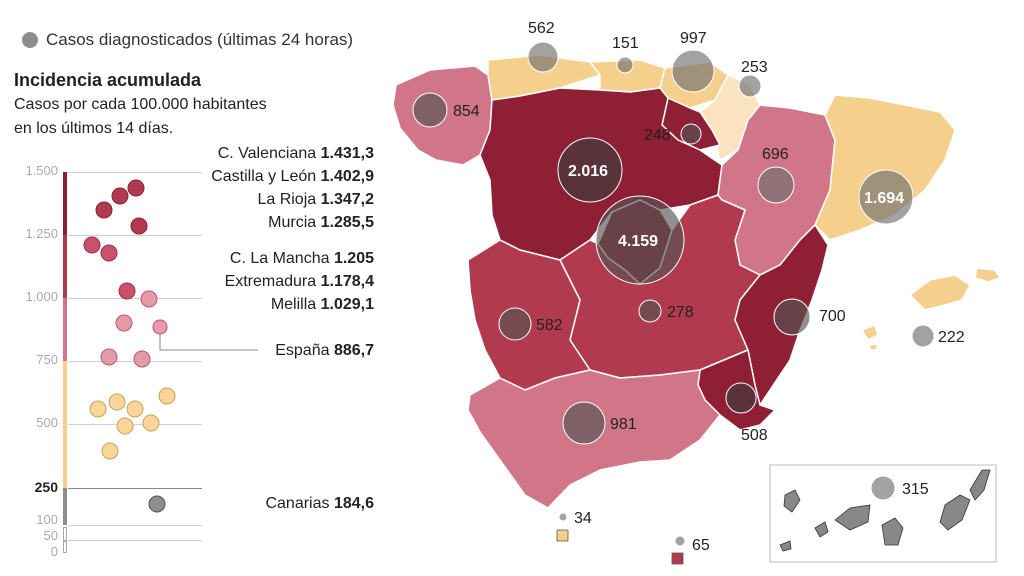  What do you see at coordinates (30, 40) in the screenshot?
I see `bubble-legend-icon` at bounding box center [30, 40].